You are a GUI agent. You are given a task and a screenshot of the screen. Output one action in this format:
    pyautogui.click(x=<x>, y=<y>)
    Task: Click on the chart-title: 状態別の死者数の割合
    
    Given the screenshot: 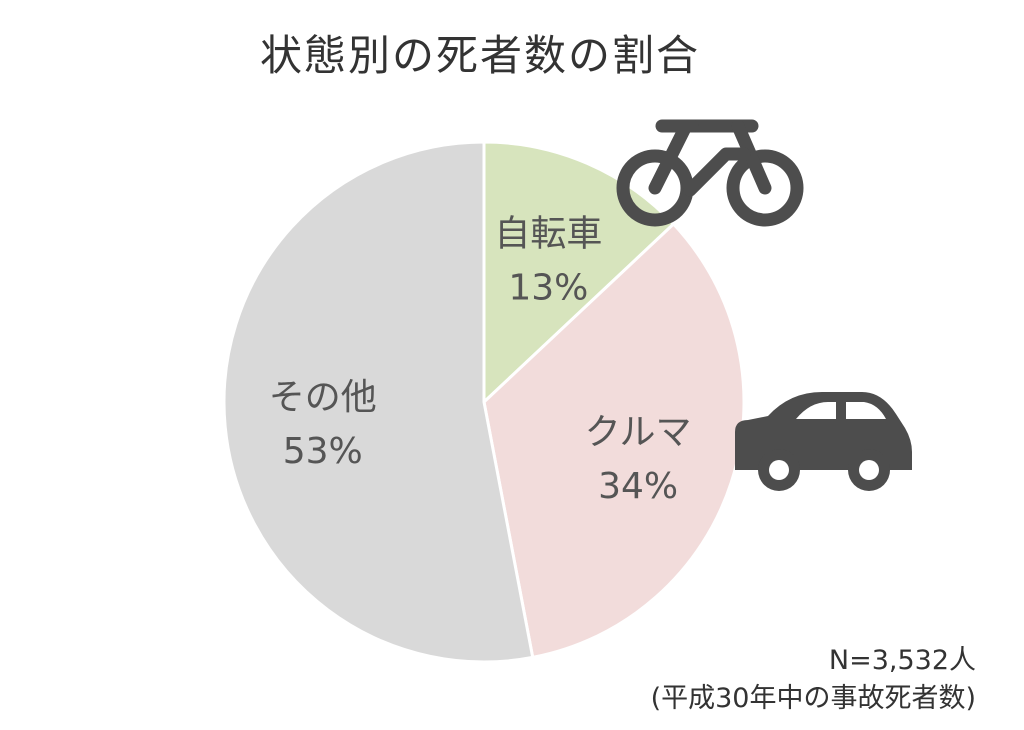 What is the action you would take?
    pyautogui.click(x=479, y=55)
    